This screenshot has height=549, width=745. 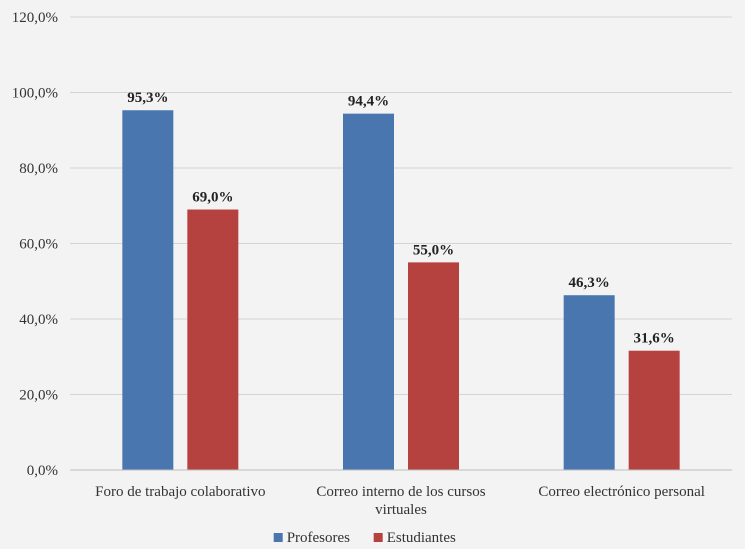 I want to click on x-tick-label: Correo interno de los cursos, so click(x=400, y=492).